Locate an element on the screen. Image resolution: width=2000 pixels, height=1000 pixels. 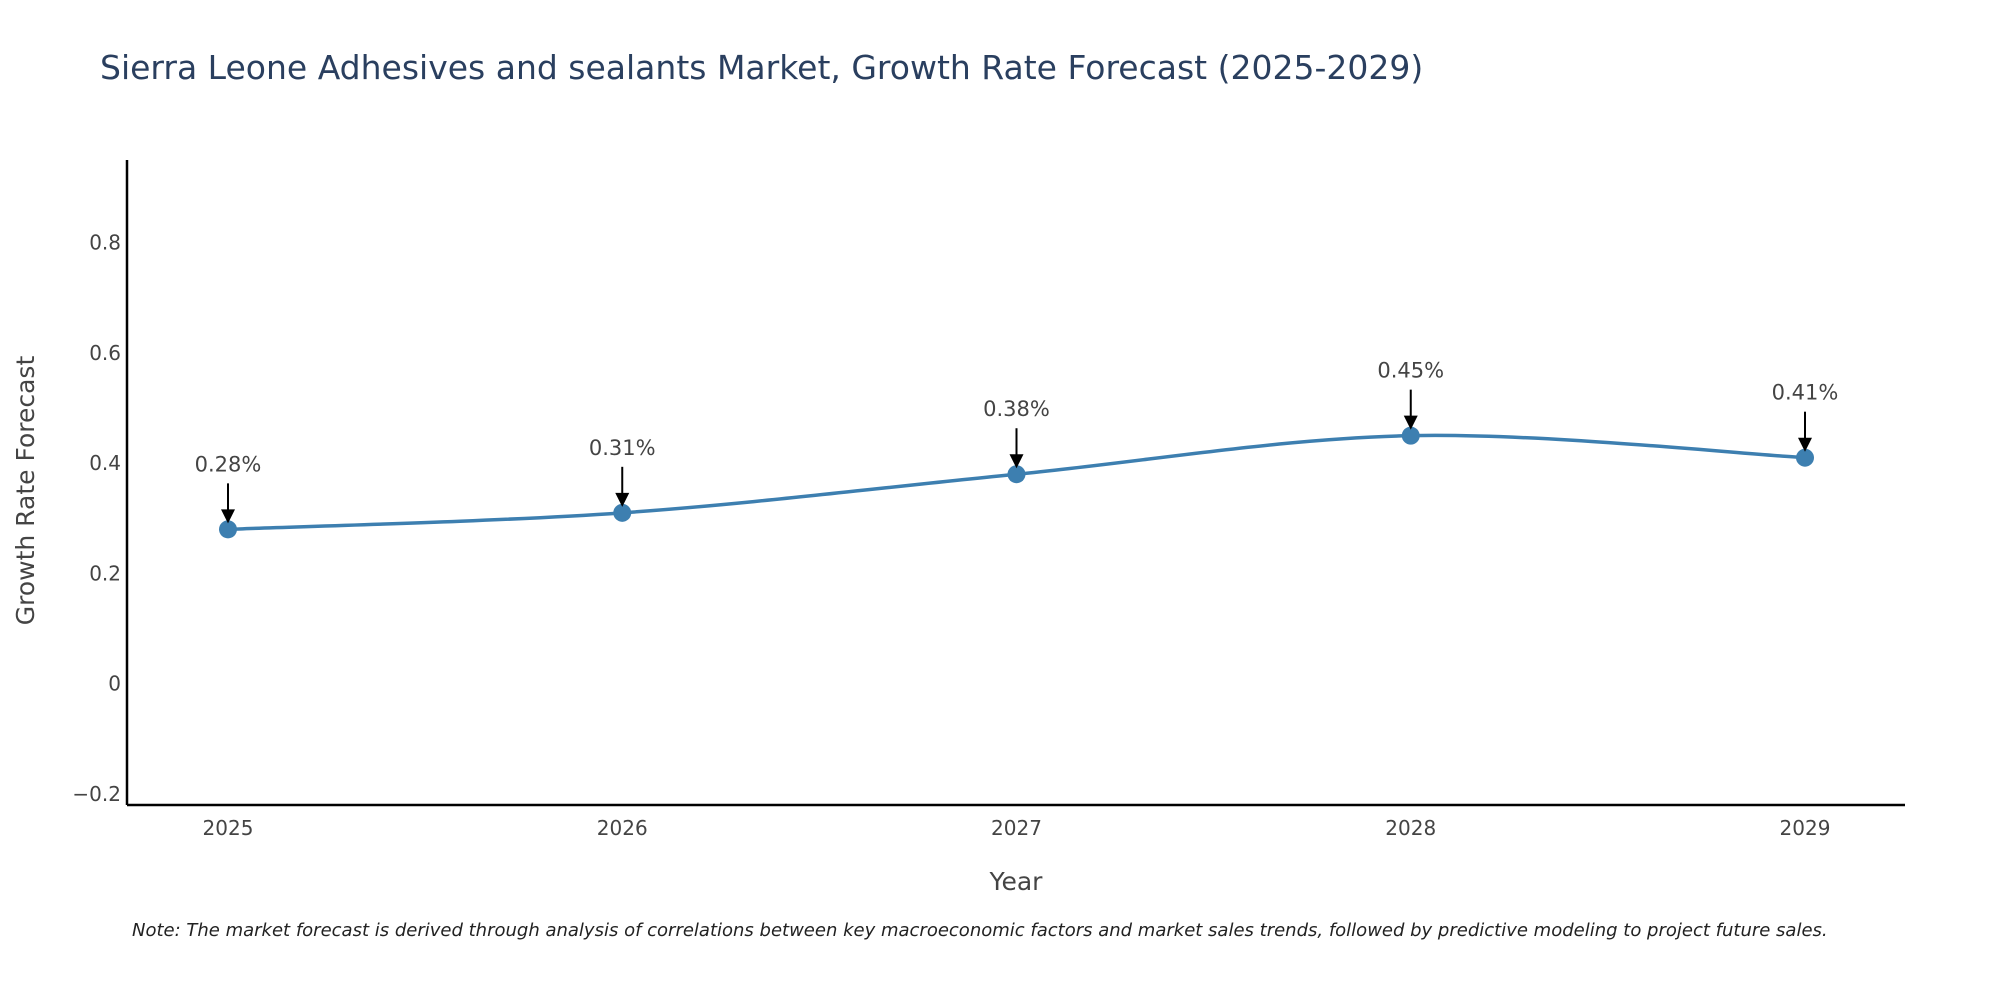
y-axis-ticks: −0.2 0 0.2 0.4 0.6 0.8 is located at coordinates (96, 518).